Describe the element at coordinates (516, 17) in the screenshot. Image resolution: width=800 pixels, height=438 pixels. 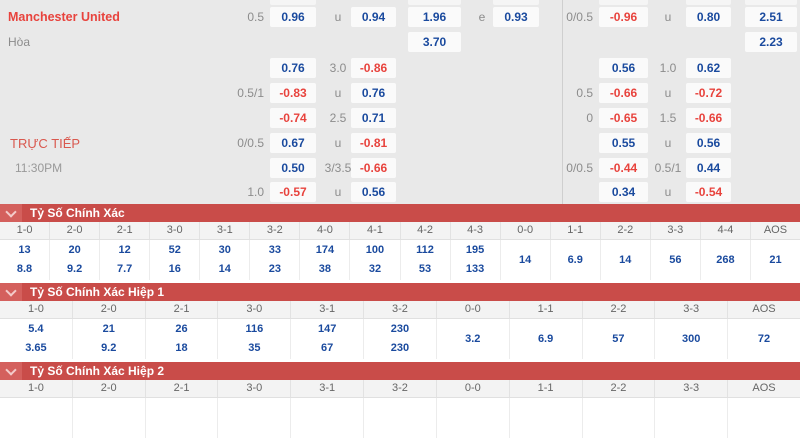
I see `odds-box-eh-odds: 0.93` at that location.